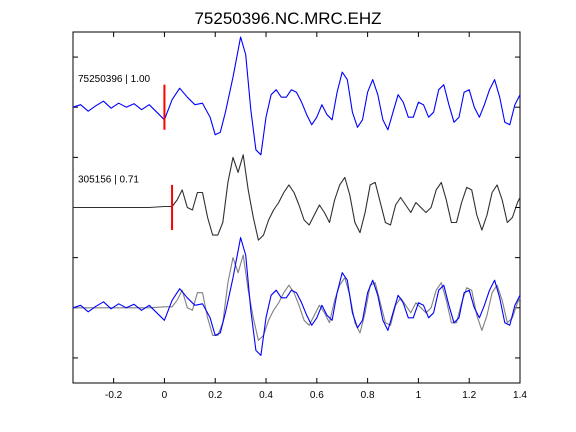  What do you see at coordinates (419, 395) in the screenshot?
I see `x-tick-label: 1` at bounding box center [419, 395].